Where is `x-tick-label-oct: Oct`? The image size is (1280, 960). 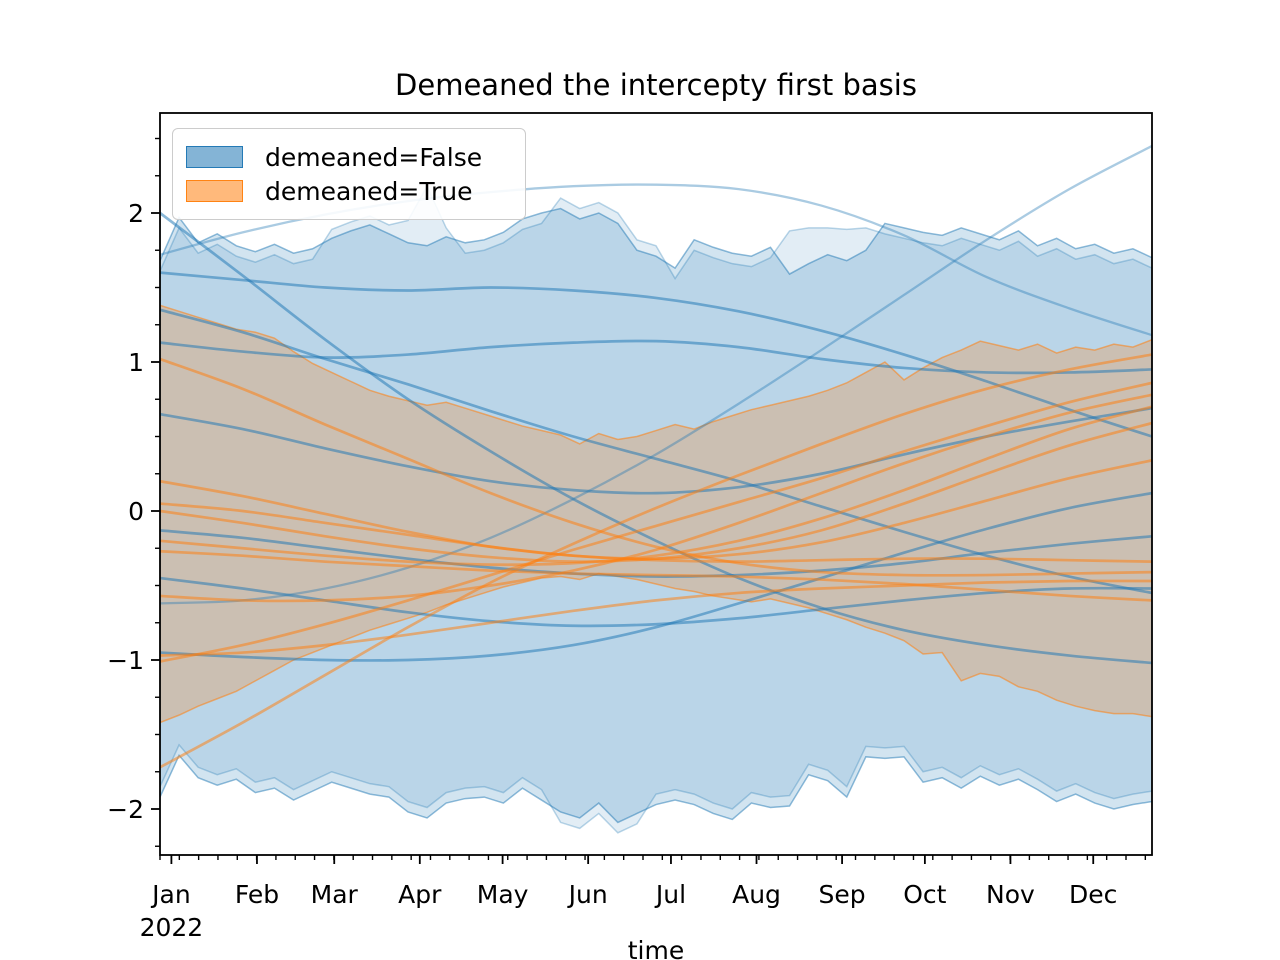 x-tick-label-oct: Oct is located at coordinates (924, 894).